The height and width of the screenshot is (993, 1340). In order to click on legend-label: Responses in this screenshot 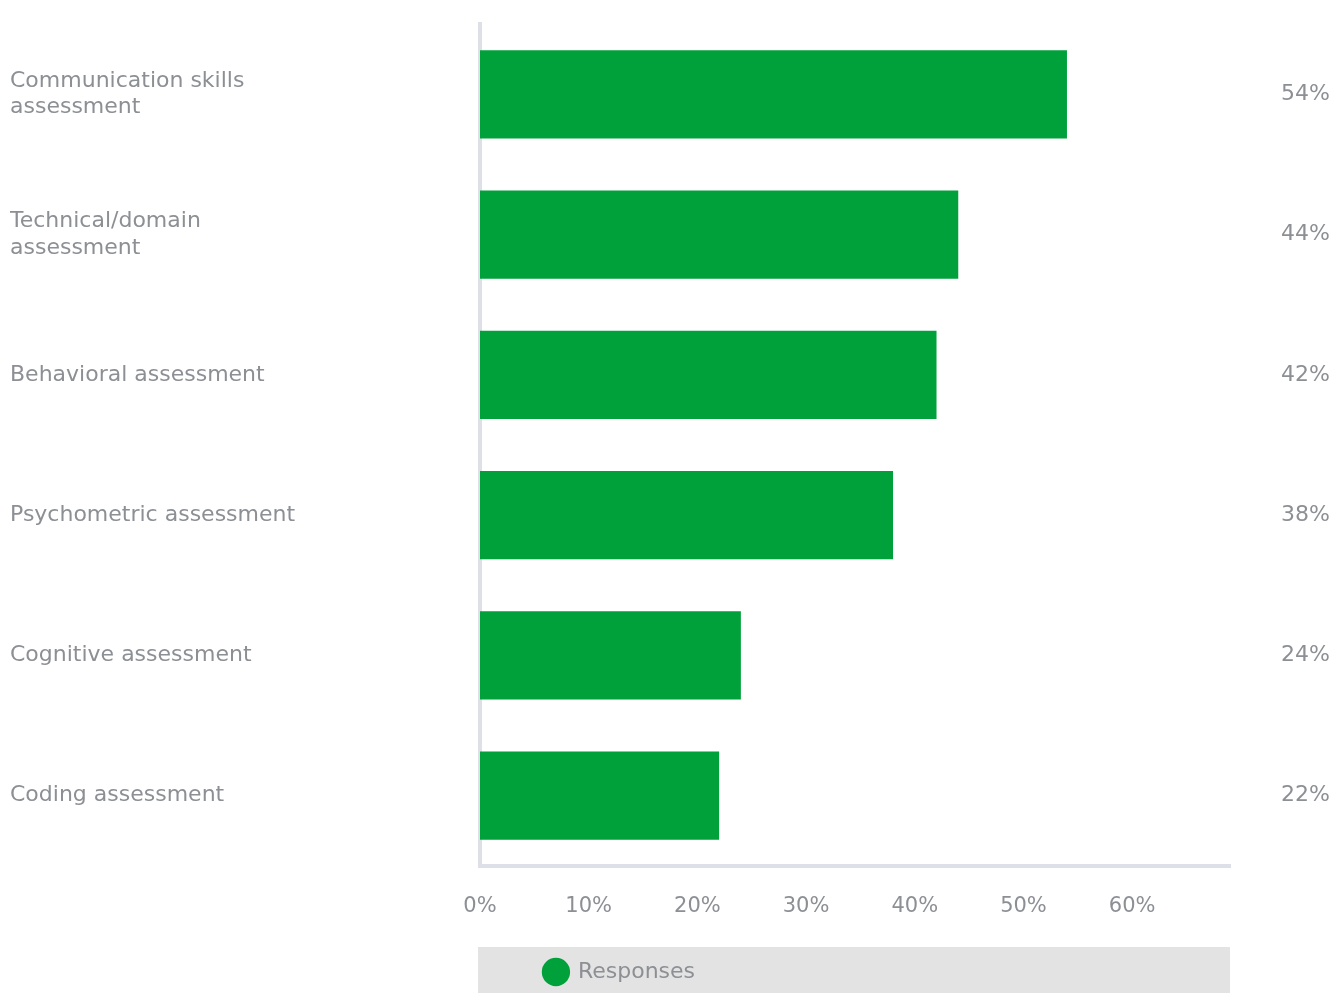, I will do `click(636, 970)`.